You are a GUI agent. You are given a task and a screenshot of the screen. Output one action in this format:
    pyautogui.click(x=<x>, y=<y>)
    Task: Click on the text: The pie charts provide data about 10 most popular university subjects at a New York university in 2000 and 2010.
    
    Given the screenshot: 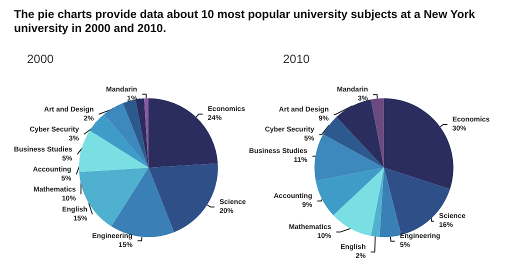 What is the action you would take?
    pyautogui.click(x=245, y=22)
    